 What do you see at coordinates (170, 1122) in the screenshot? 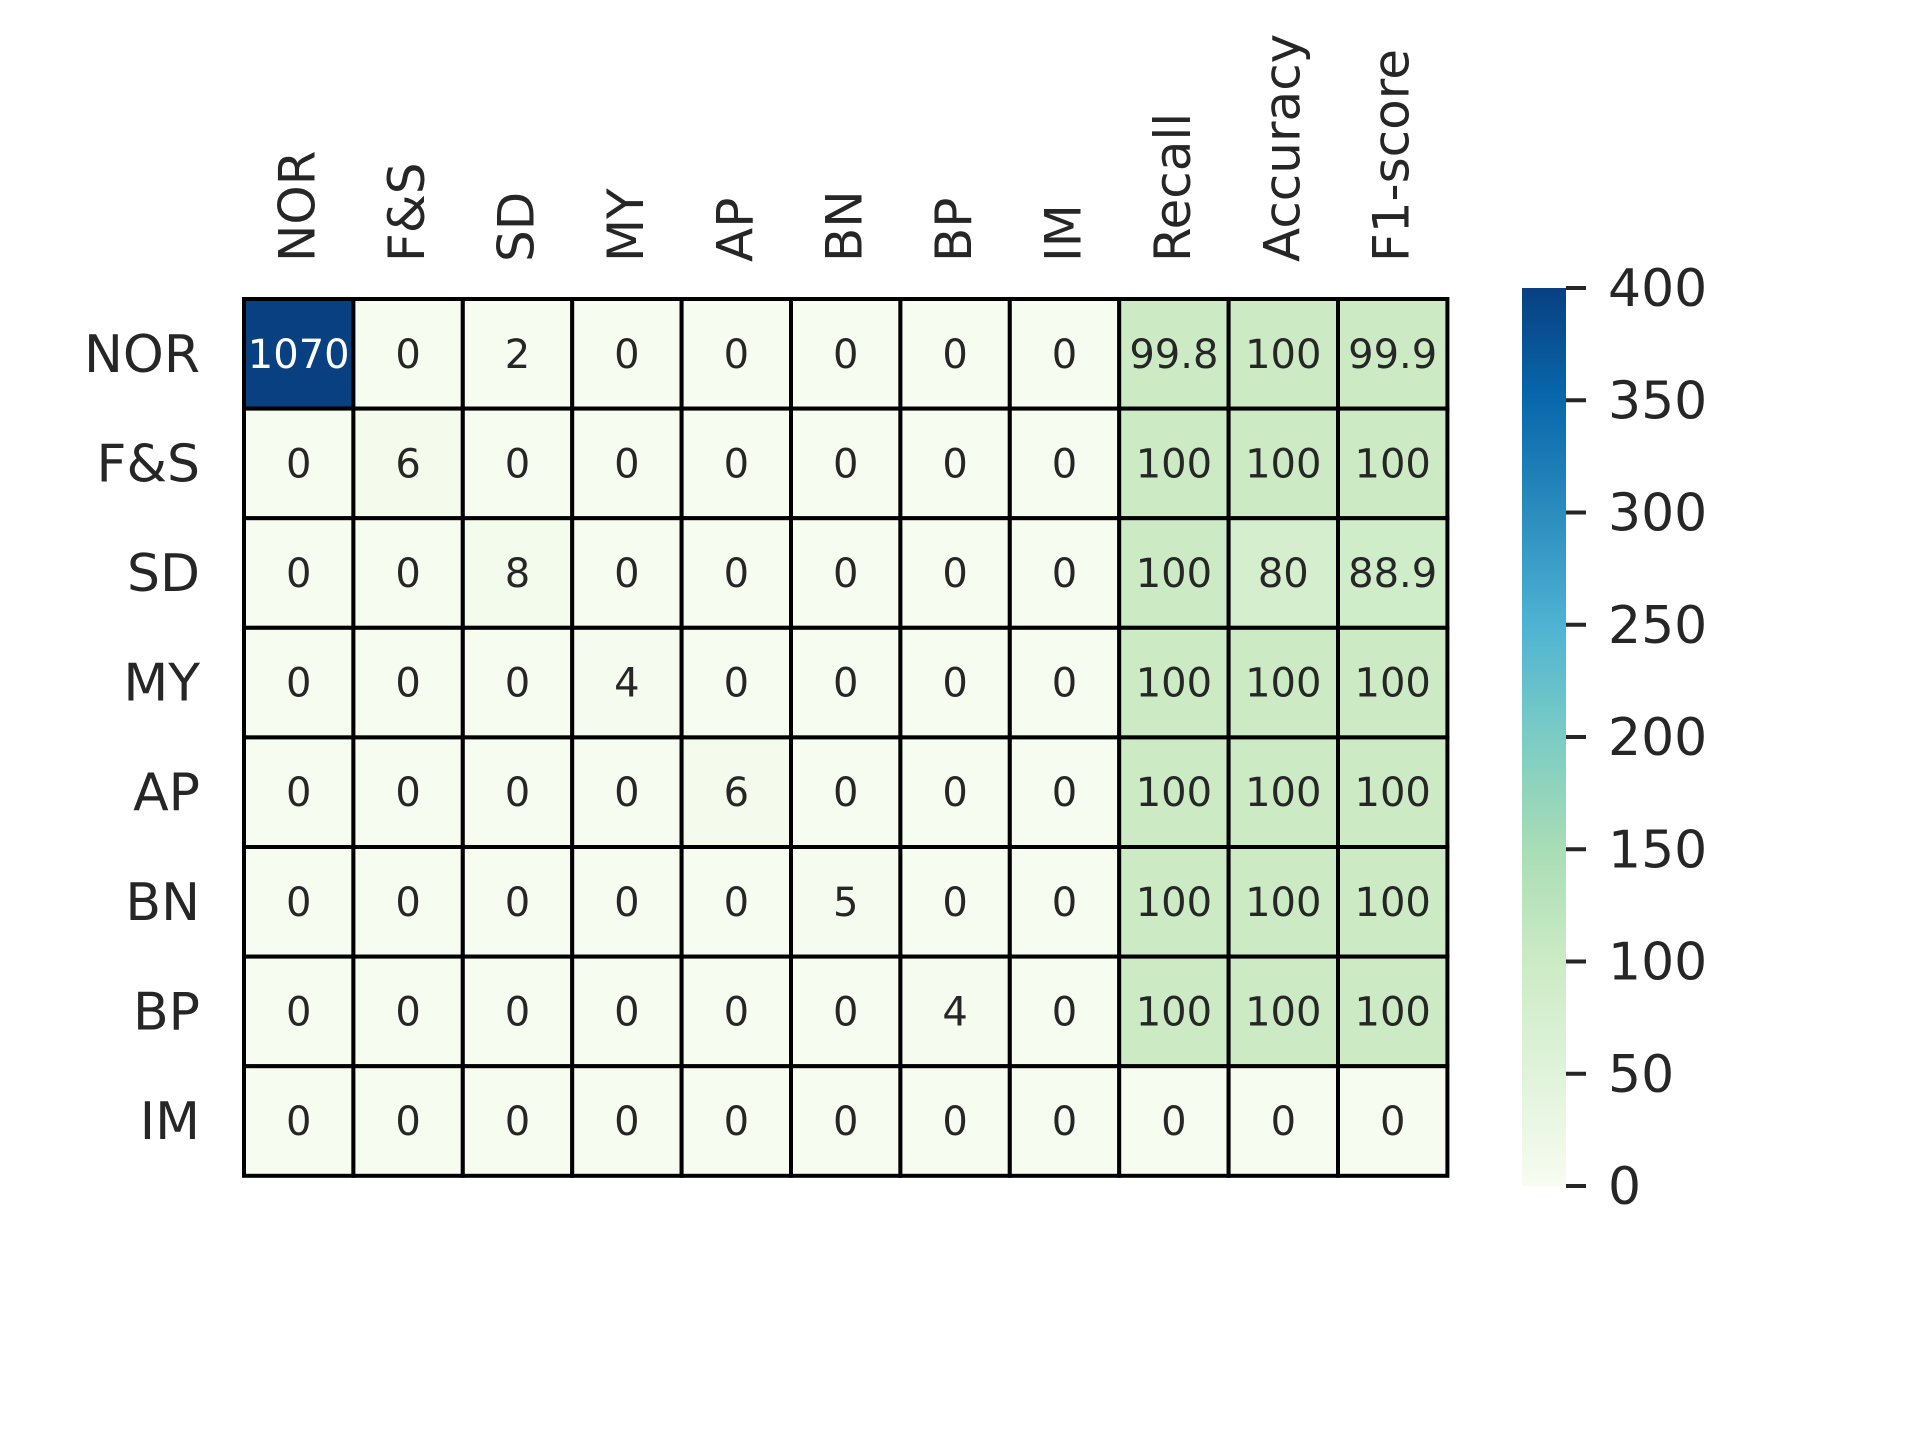
I see `row-tick-label: IM` at bounding box center [170, 1122].